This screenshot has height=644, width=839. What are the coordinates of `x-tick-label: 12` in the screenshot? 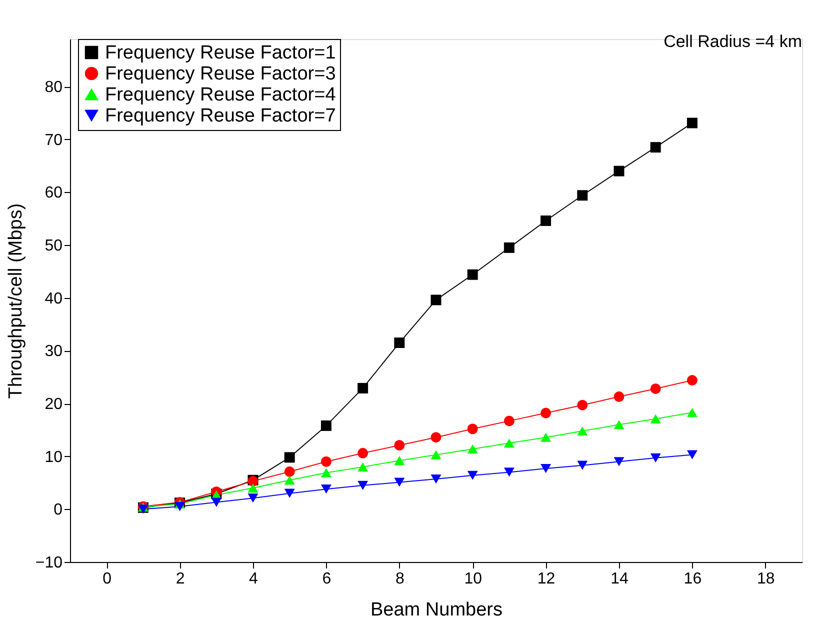 It's located at (546, 579).